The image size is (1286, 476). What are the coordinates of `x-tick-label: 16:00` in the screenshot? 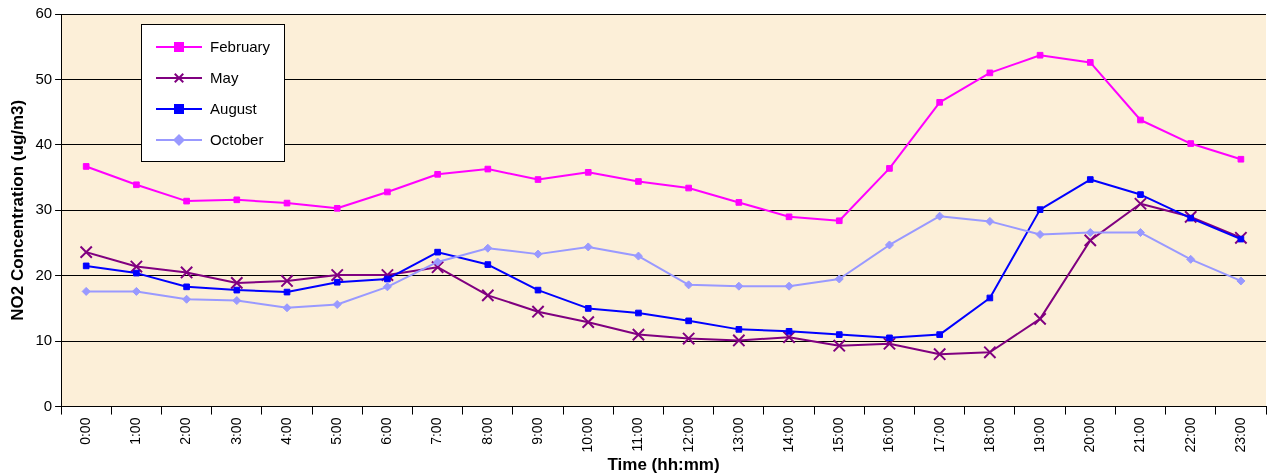 It's located at (888, 435).